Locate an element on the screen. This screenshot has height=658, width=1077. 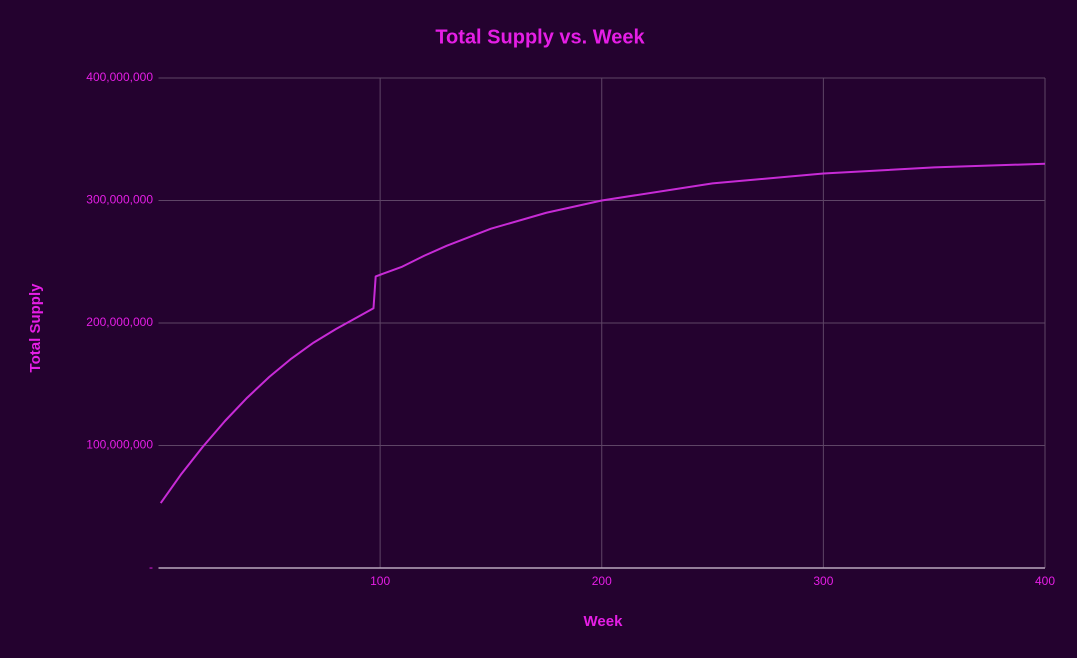
chart-title: Total Supply vs. Week is located at coordinates (540, 37).